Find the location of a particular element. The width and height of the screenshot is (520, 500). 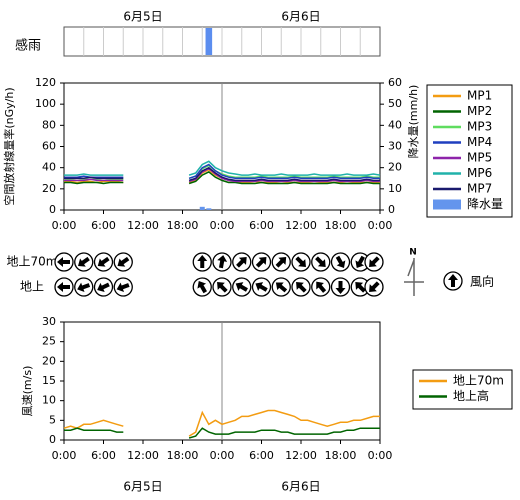

y-axis-label: 空間放射線量率(nGy/h) is located at coordinates (9, 146).